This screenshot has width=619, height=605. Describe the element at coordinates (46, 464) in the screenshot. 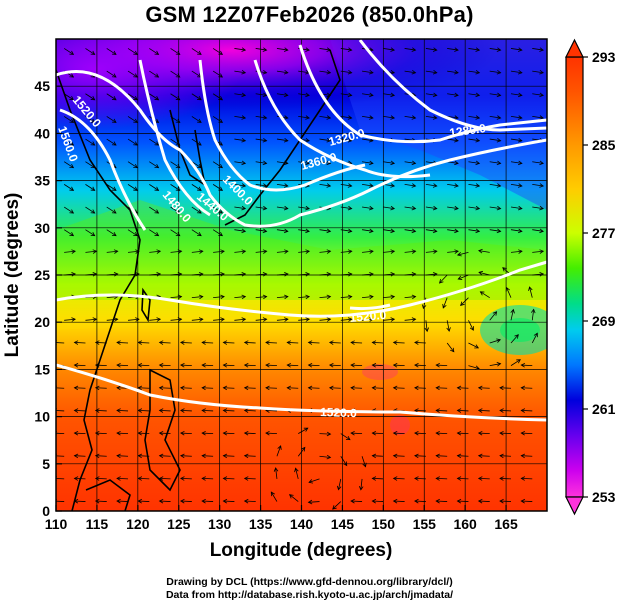

I see `y-tick-label: 5` at that location.